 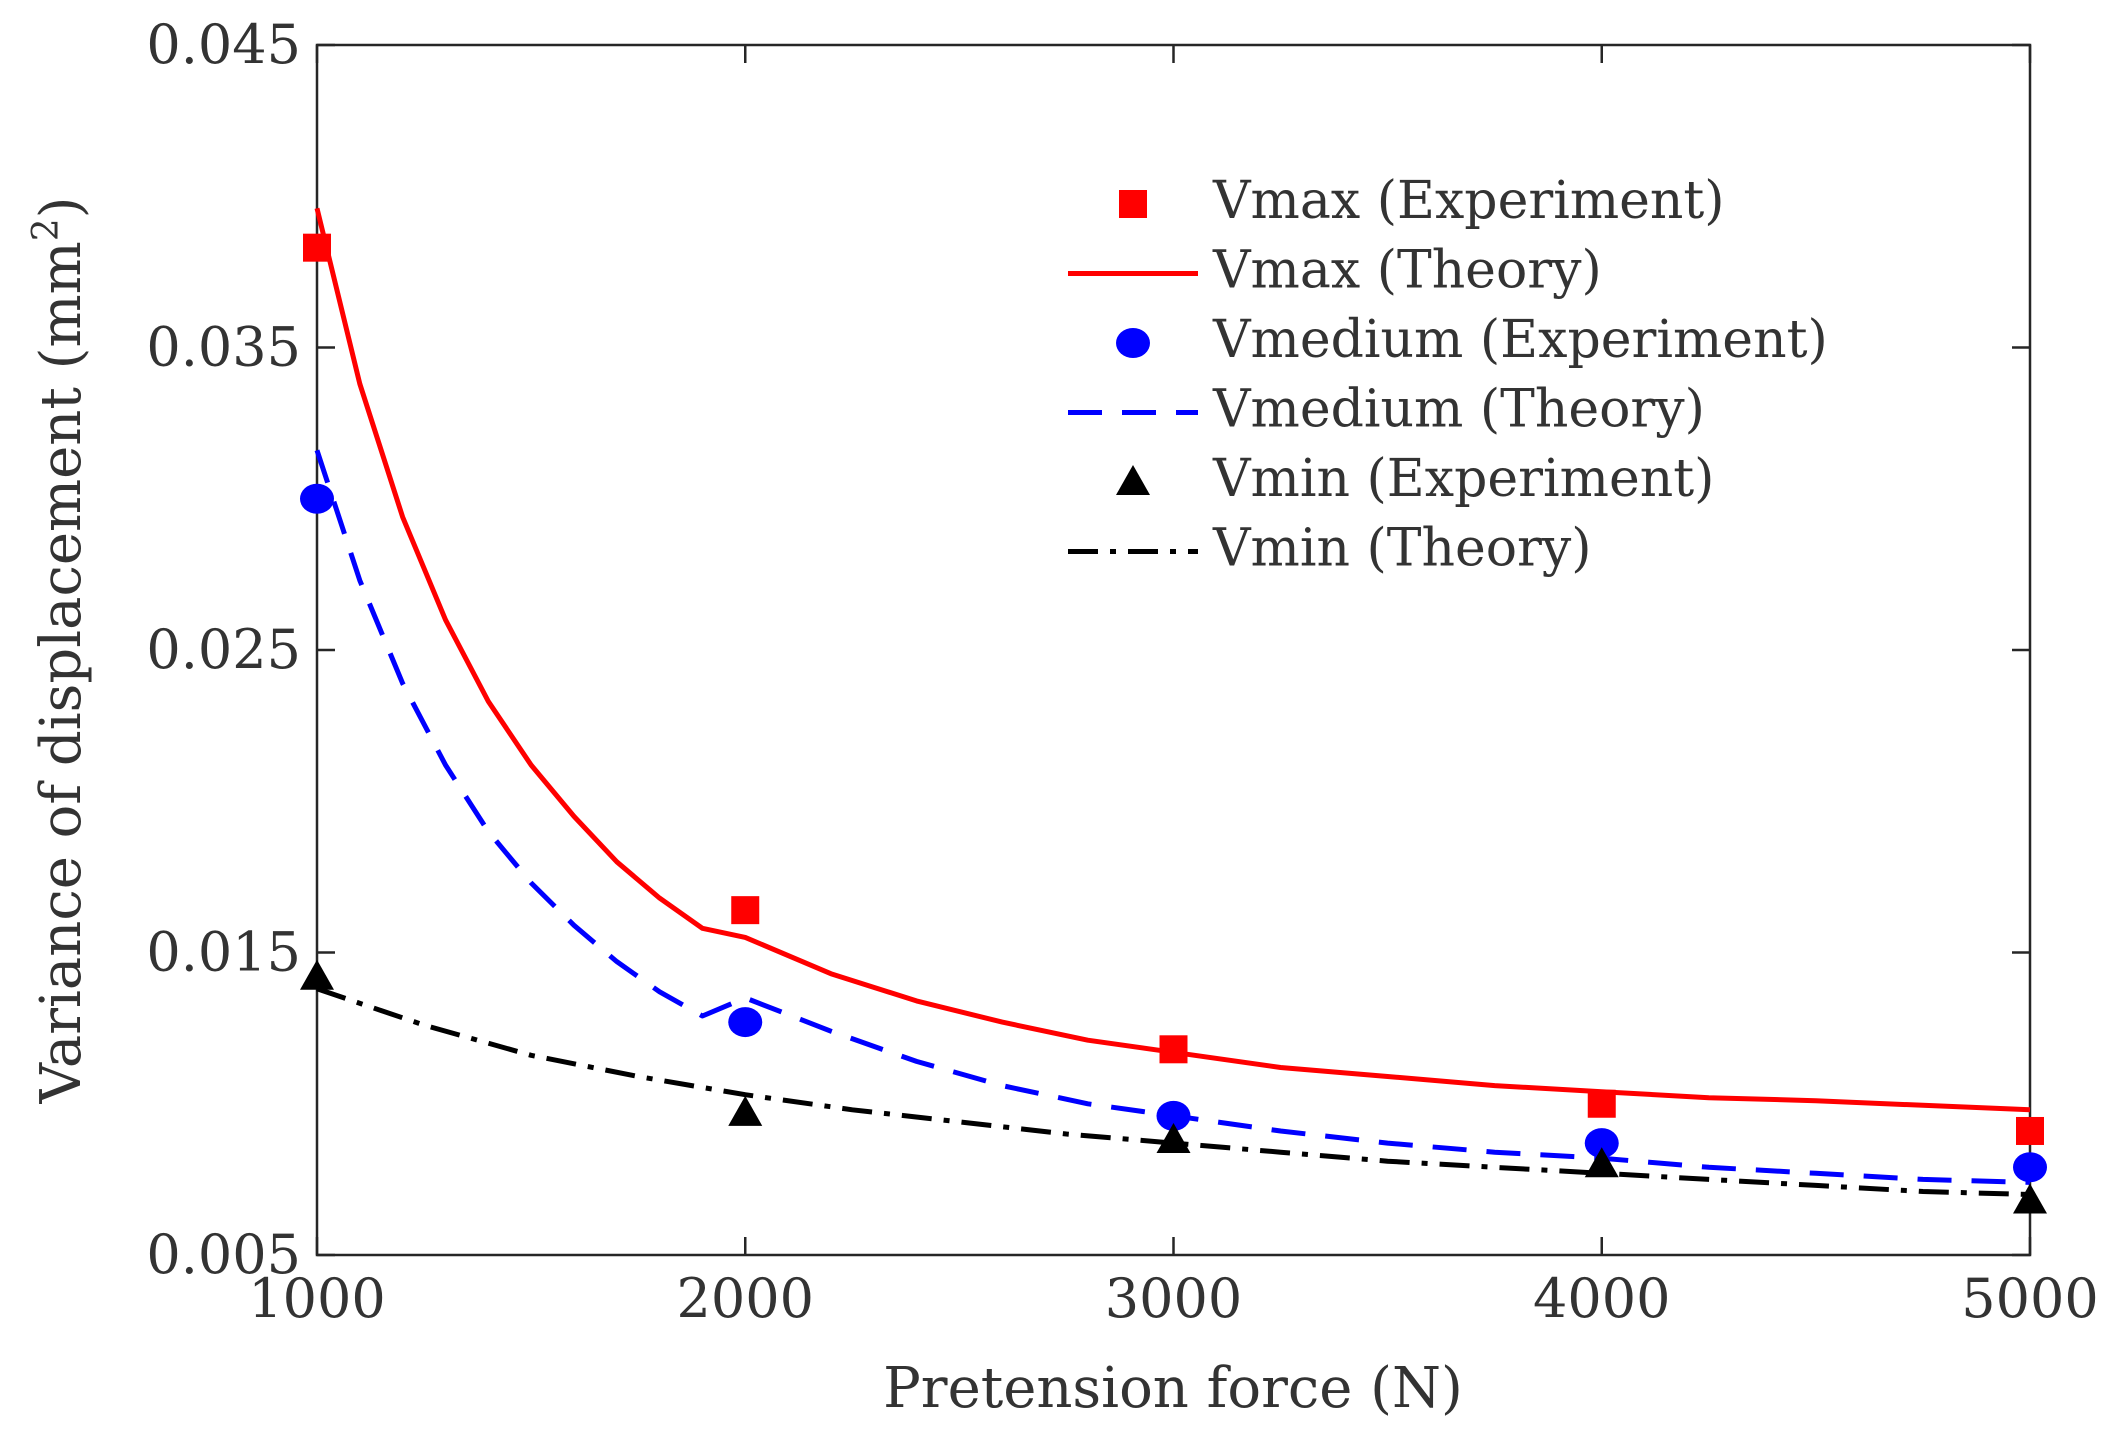 I want to click on y-tick-label-1: 0.015, so click(x=223, y=952).